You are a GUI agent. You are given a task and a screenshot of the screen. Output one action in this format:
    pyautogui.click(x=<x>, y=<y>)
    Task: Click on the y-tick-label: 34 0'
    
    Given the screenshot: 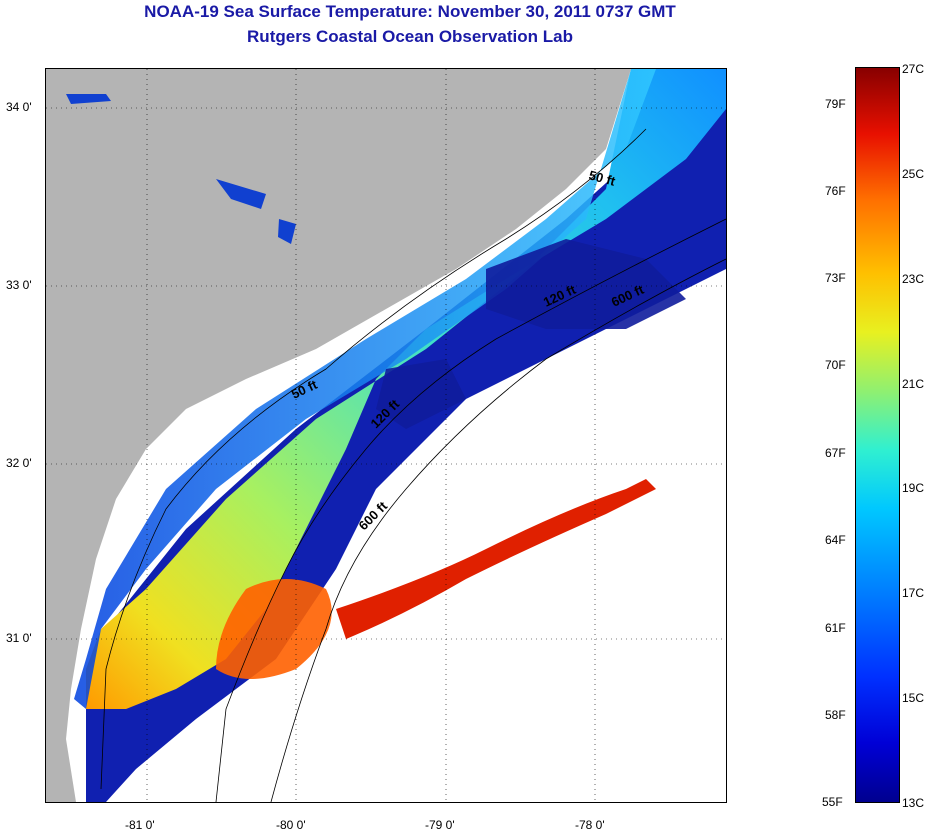 What is the action you would take?
    pyautogui.click(x=19, y=107)
    